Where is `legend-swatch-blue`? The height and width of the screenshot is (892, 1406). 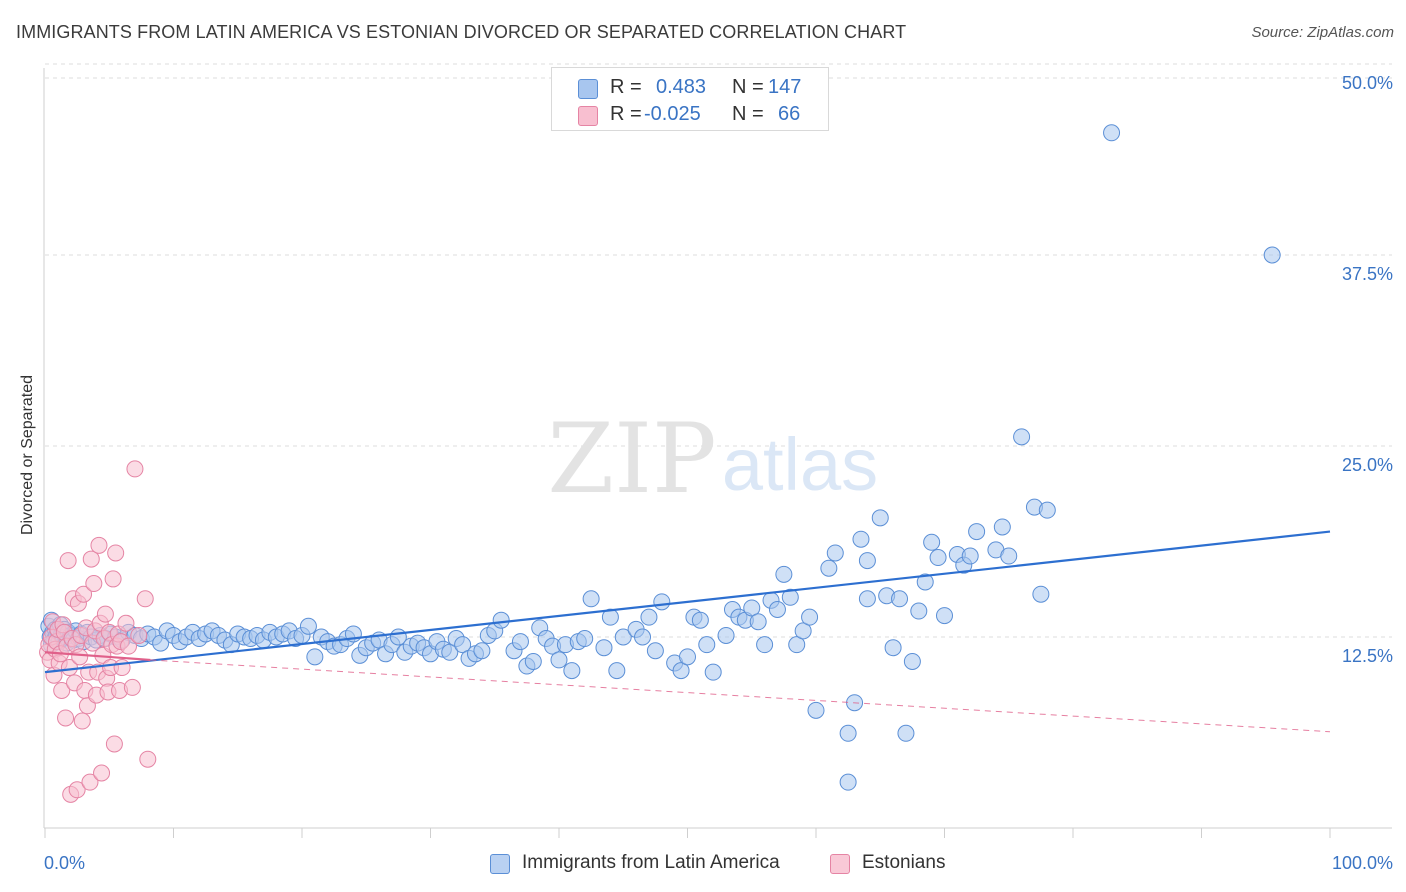 legend-swatch-blue is located at coordinates (500, 864).